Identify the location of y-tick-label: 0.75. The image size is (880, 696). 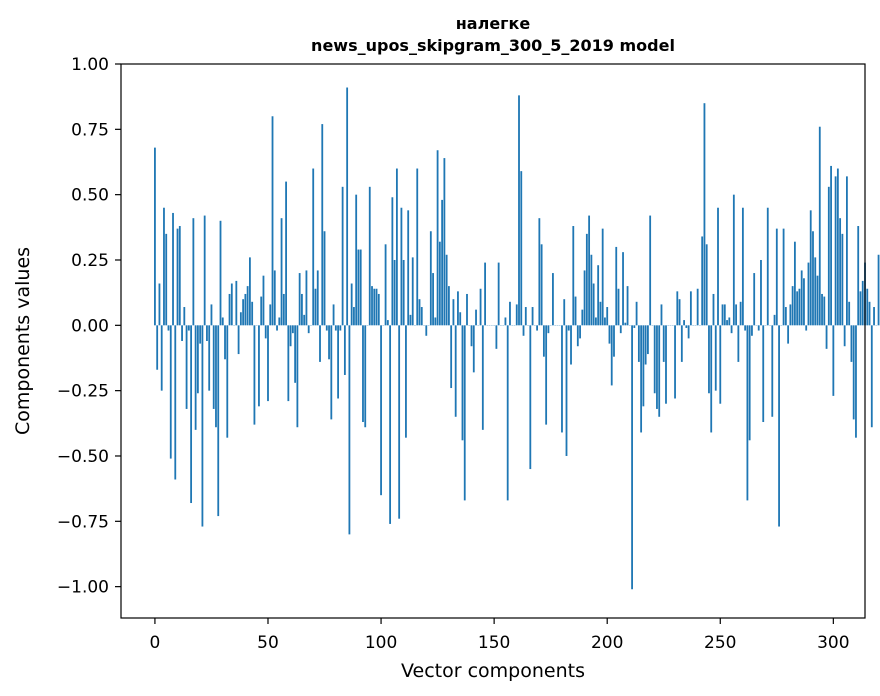
(90, 130).